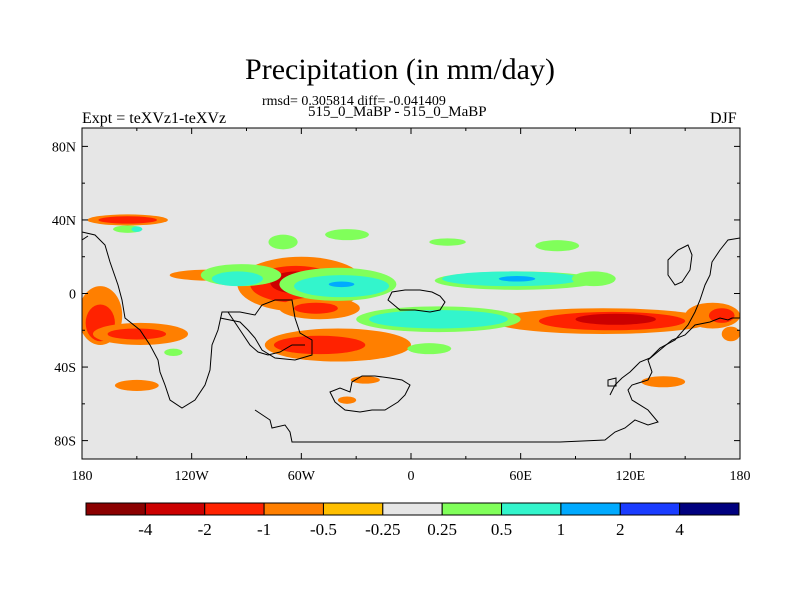  Describe the element at coordinates (723, 118) in the screenshot. I see `season-label: DJF` at that location.